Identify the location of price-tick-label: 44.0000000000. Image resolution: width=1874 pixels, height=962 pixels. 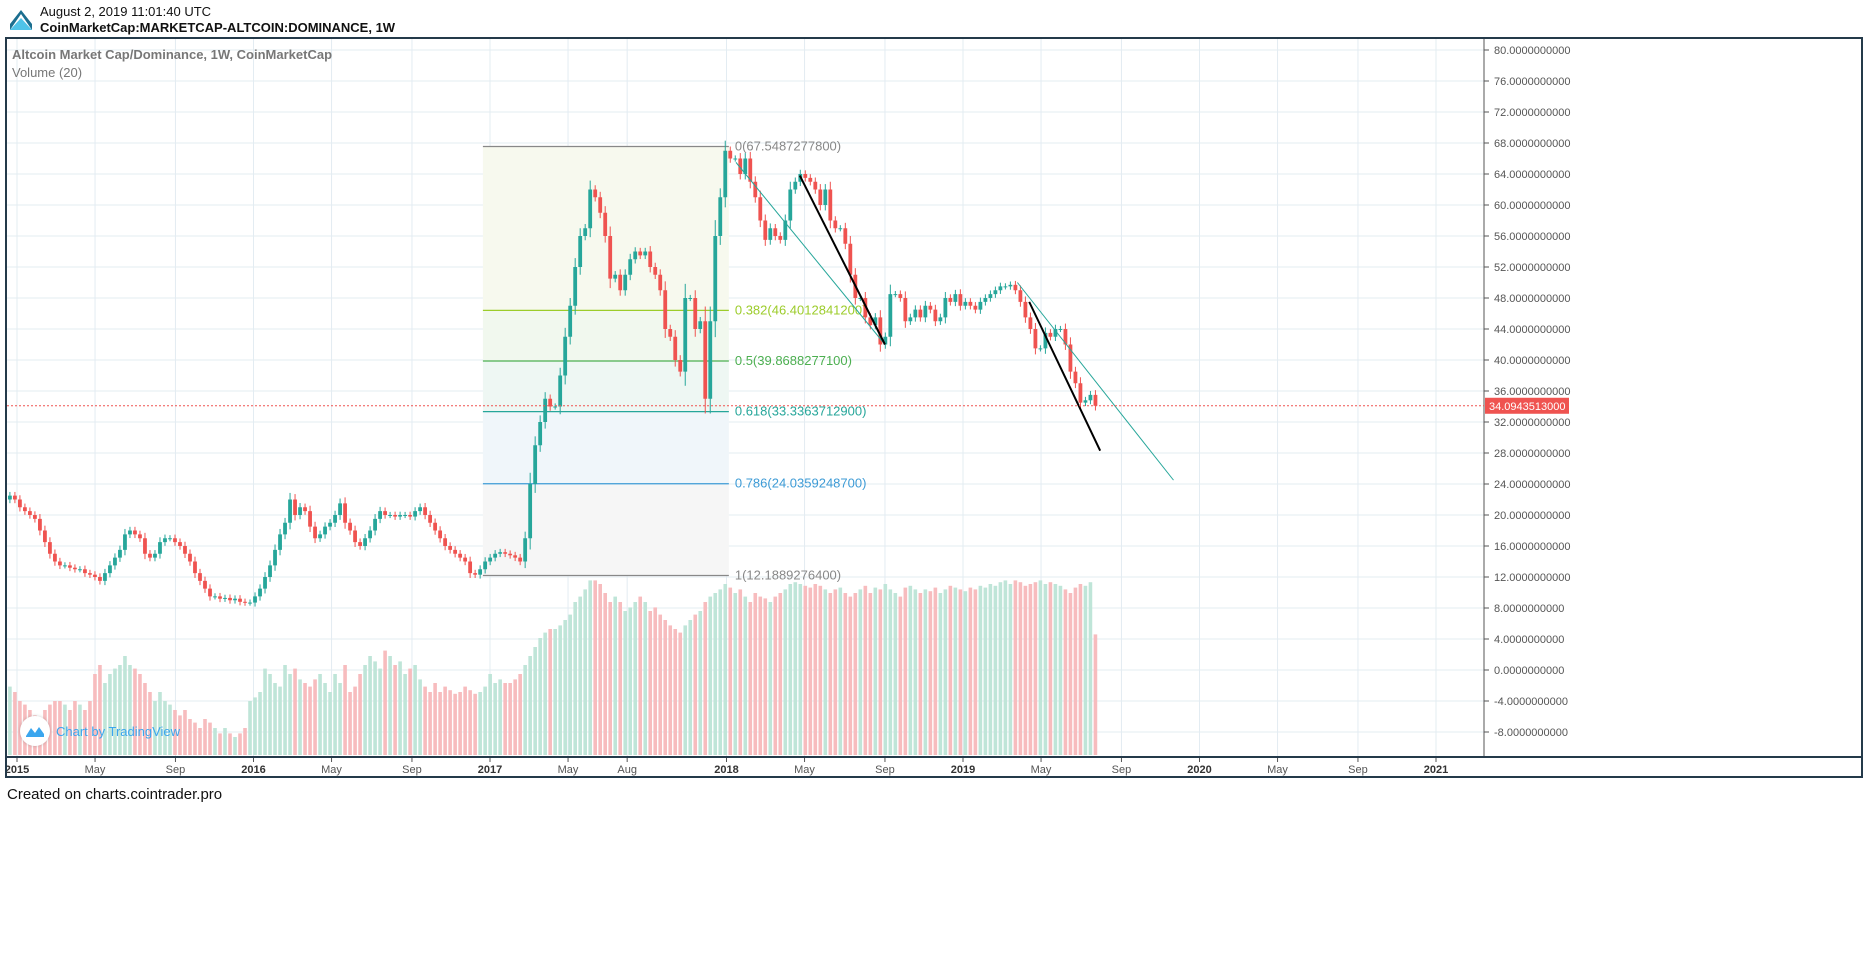
(1532, 330).